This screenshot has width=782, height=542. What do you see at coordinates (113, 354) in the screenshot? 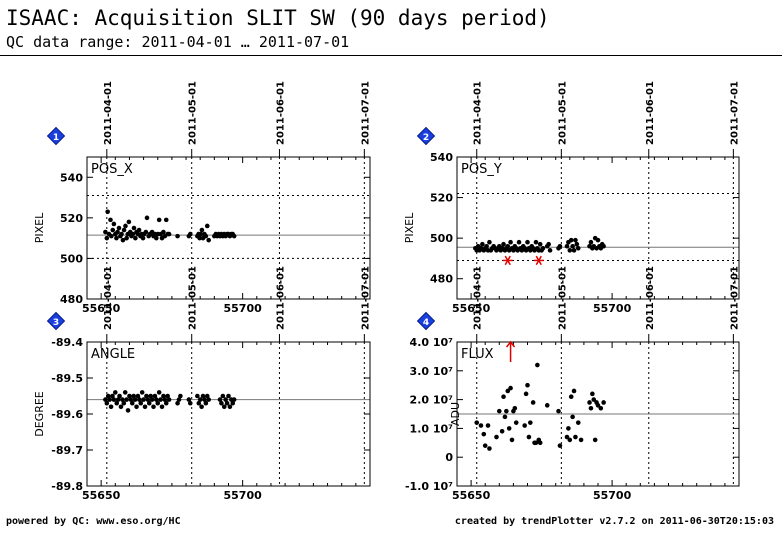
I see `panel-label: ANGLE` at bounding box center [113, 354].